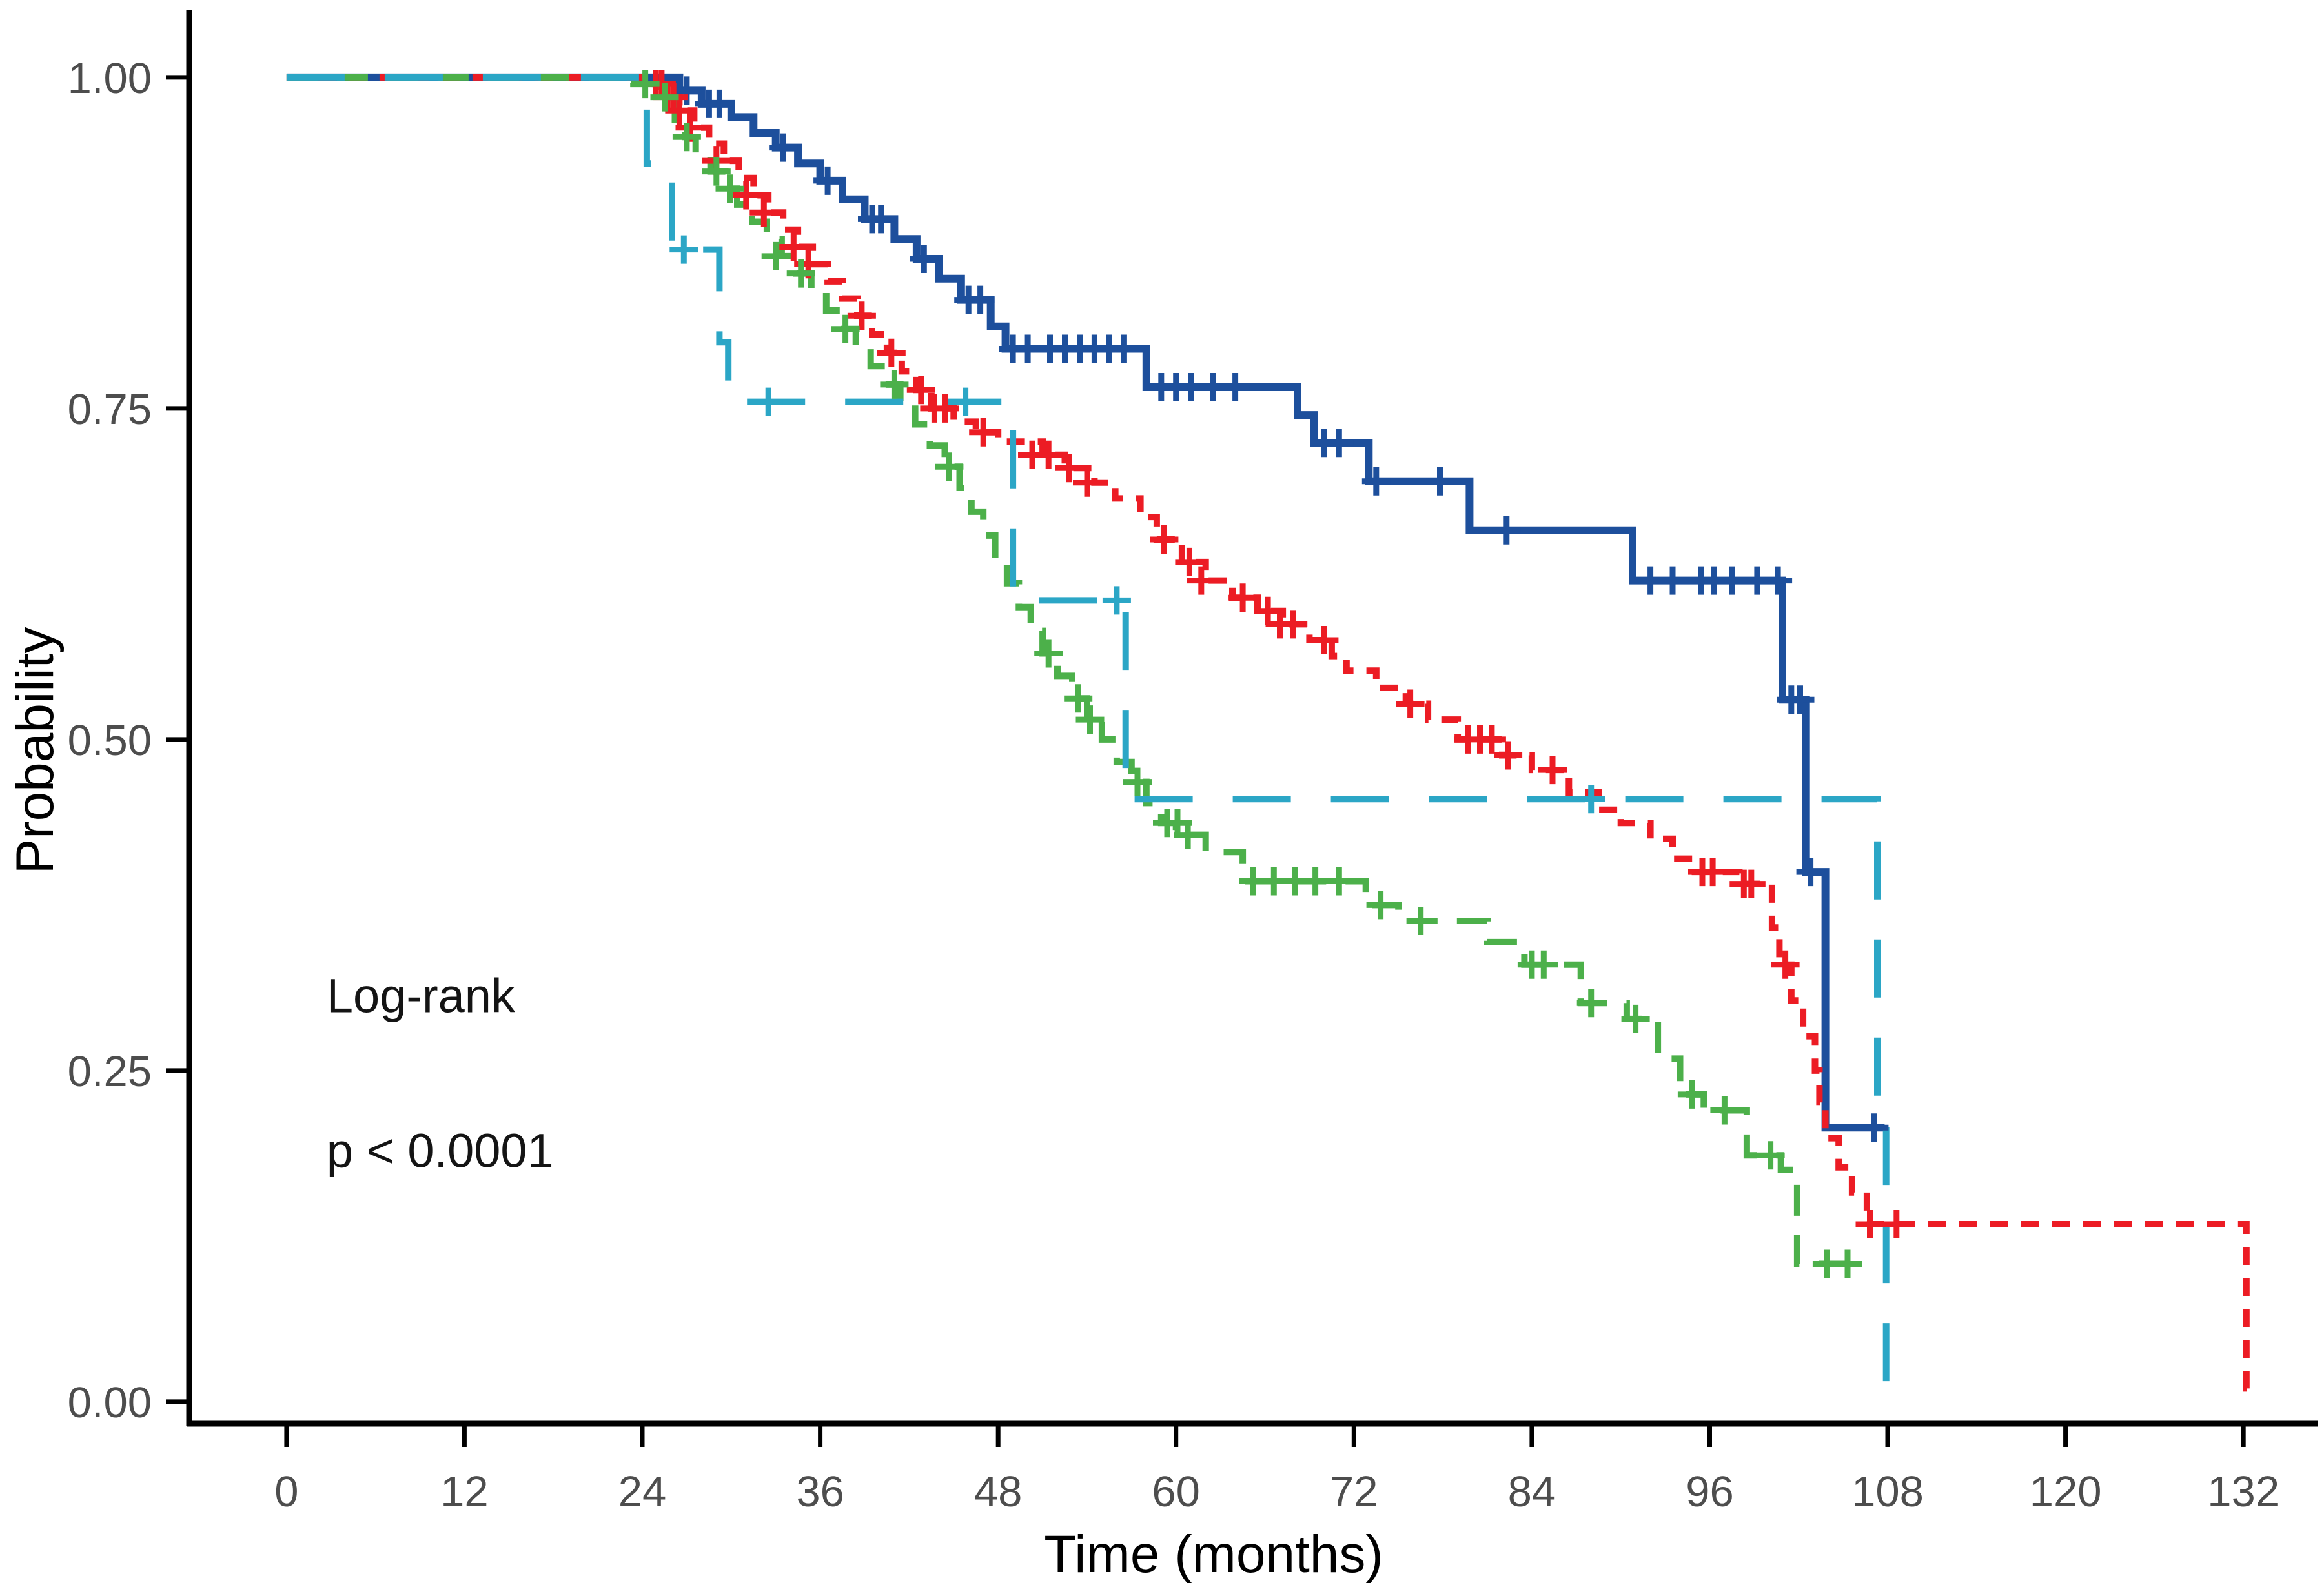  I want to click on x-tick-label: 0, so click(286, 1492).